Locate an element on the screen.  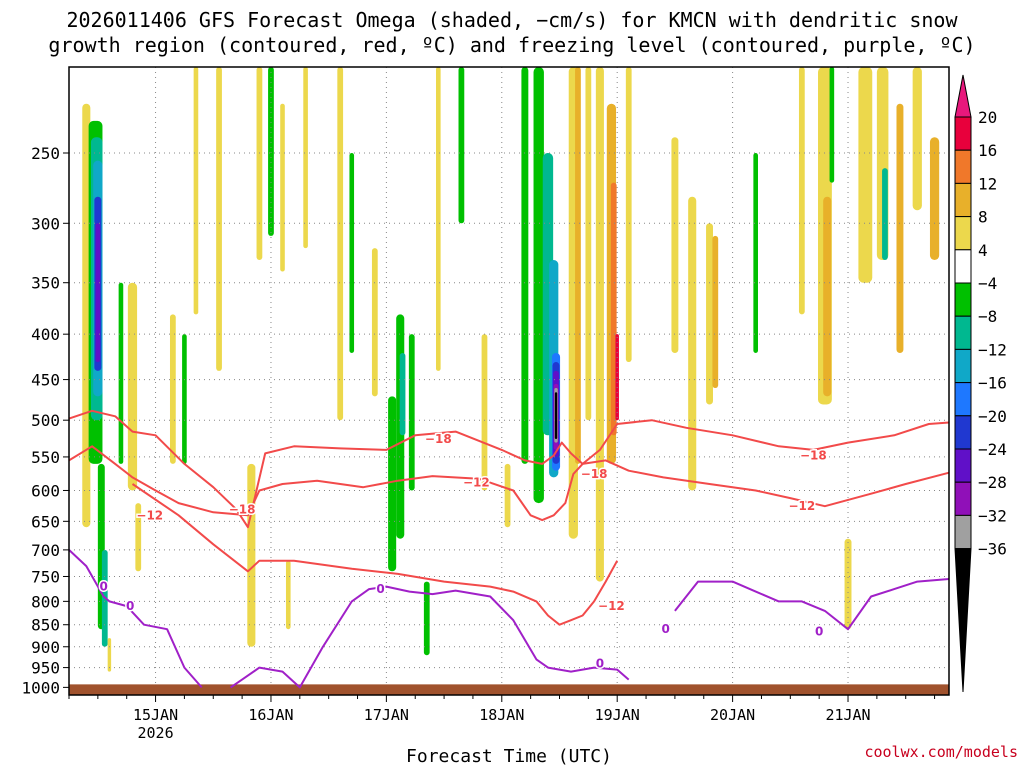
y-tick-label: 950 is located at coordinates (45, 668).